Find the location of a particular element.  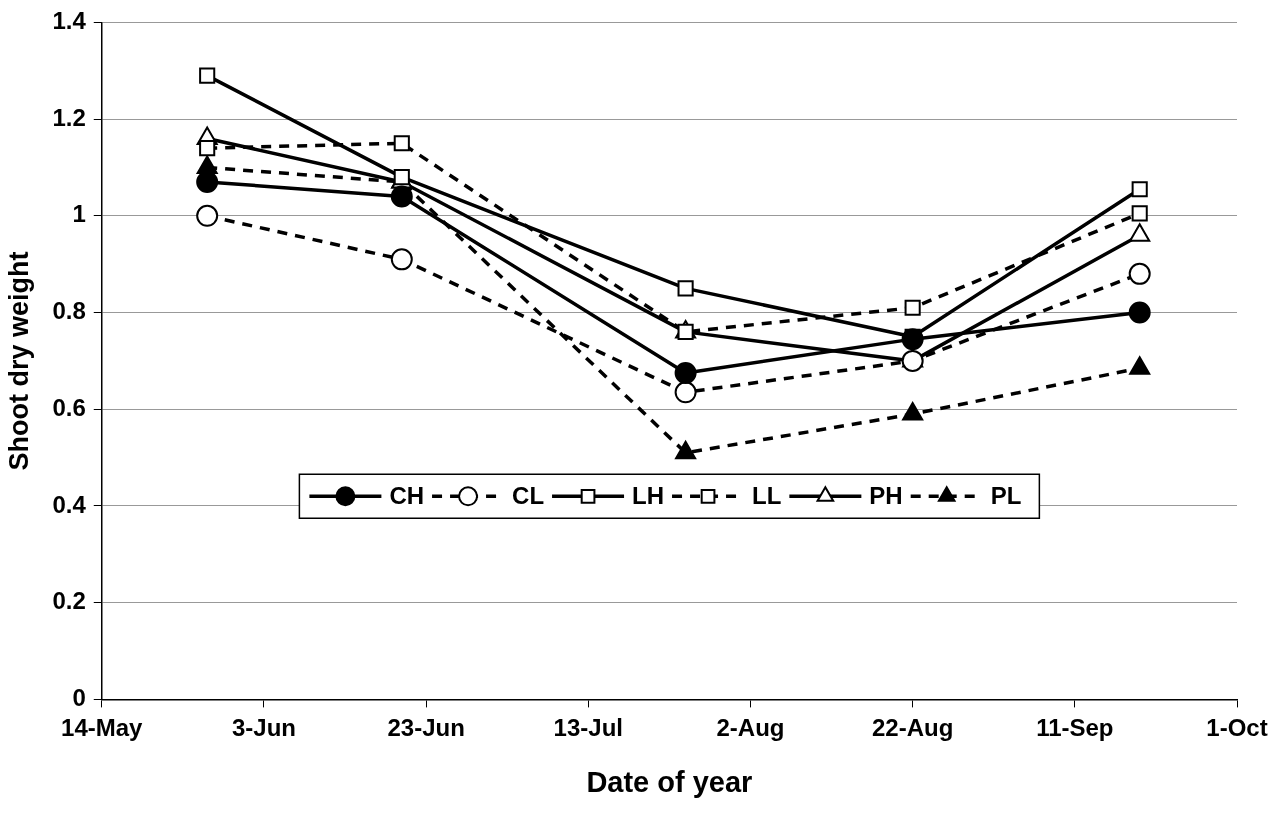

y-tick-label: 0.8 is located at coordinates (69, 311).